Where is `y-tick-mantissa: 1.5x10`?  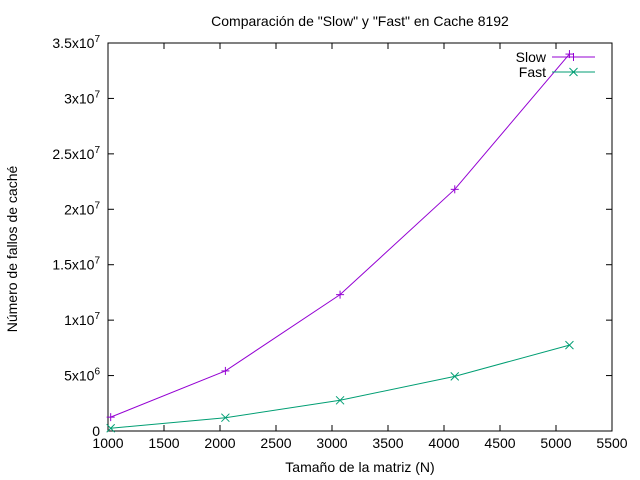 y-tick-mantissa: 1.5x10 is located at coordinates (73, 265).